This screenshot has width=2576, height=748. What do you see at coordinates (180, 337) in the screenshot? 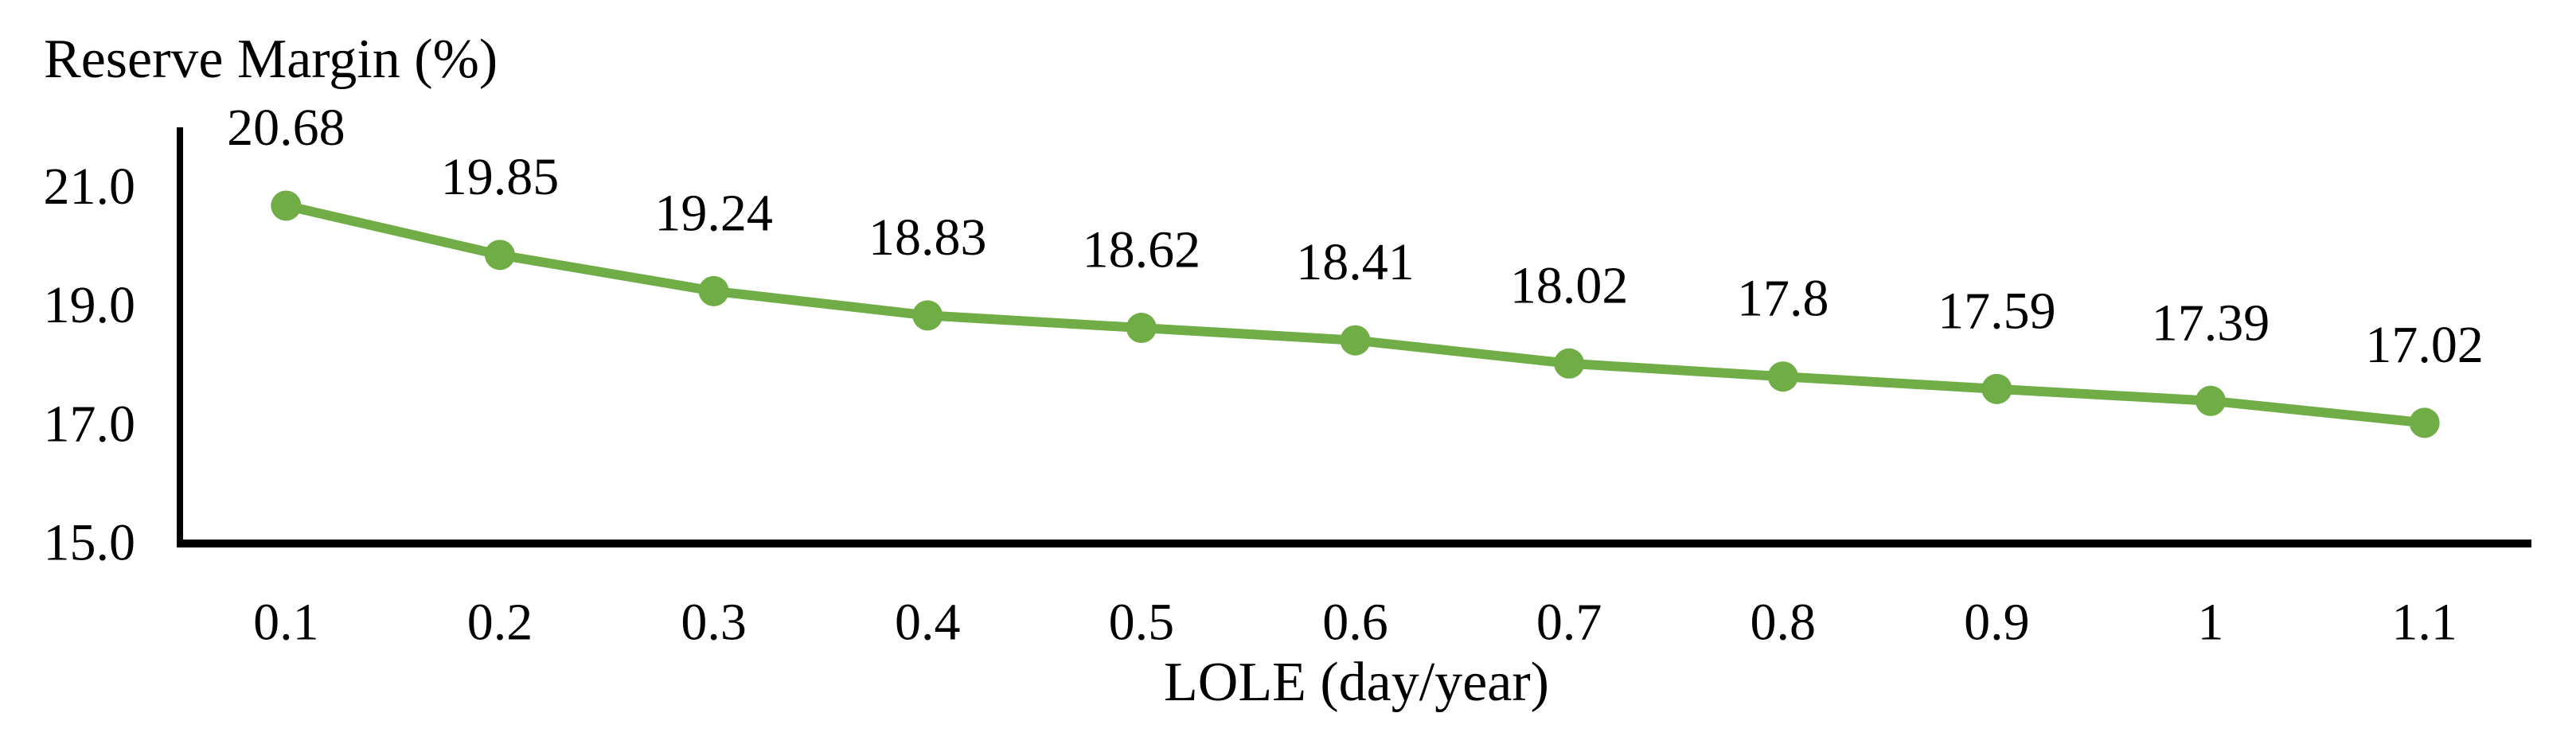
I see `y-axis-line` at bounding box center [180, 337].